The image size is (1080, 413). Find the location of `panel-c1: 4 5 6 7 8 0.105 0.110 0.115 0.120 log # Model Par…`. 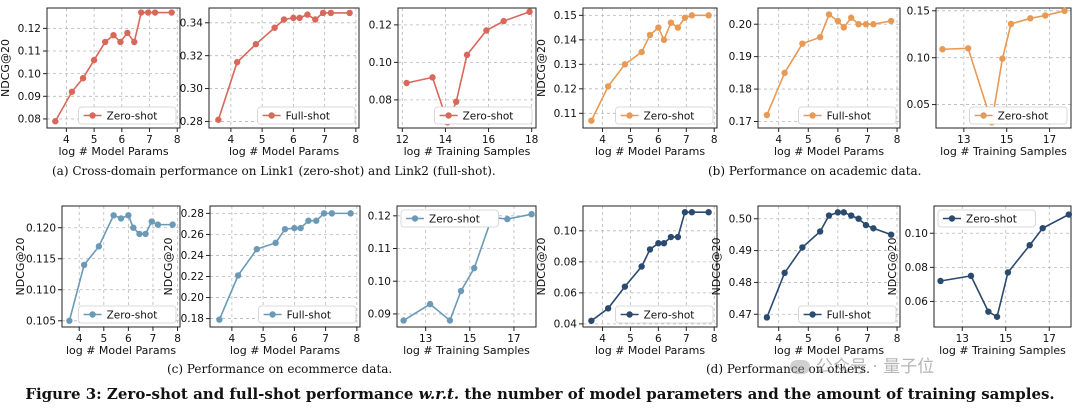

panel-c1: 4 5 6 7 8 0.105 0.110 0.115 0.120 log # Model Par… is located at coordinates (97, 281).